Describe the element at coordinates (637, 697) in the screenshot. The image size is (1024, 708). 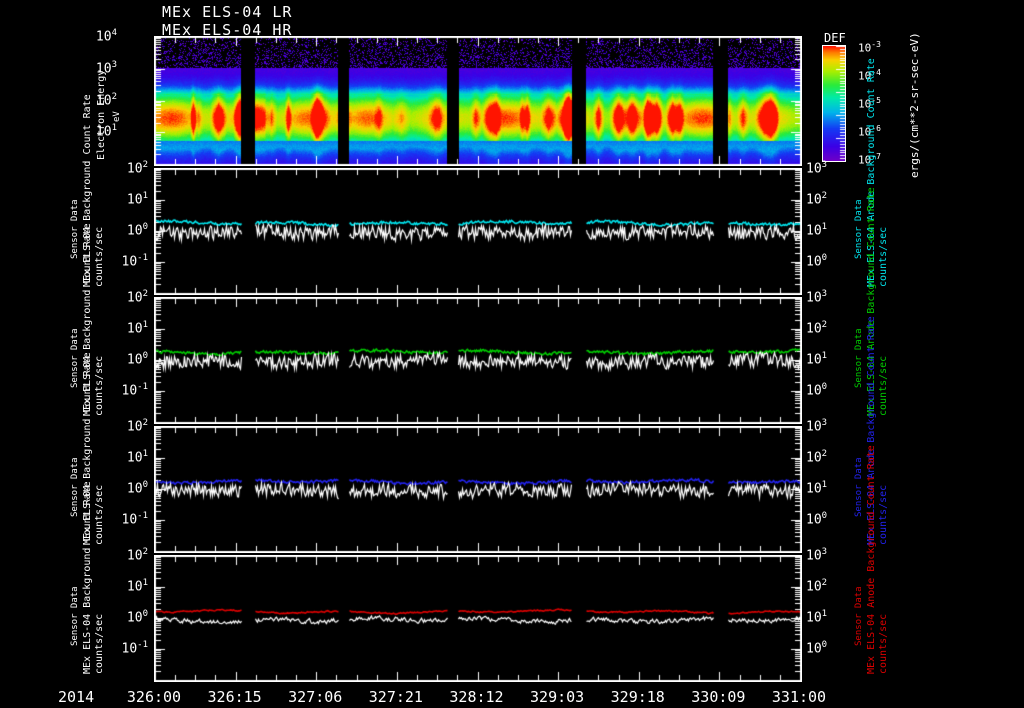
I see `xtick-label-6: 329:18` at that location.